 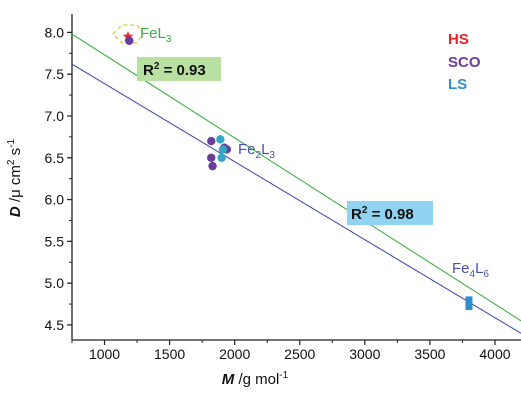 I want to click on x-tick-label: 1000, so click(x=104, y=354).